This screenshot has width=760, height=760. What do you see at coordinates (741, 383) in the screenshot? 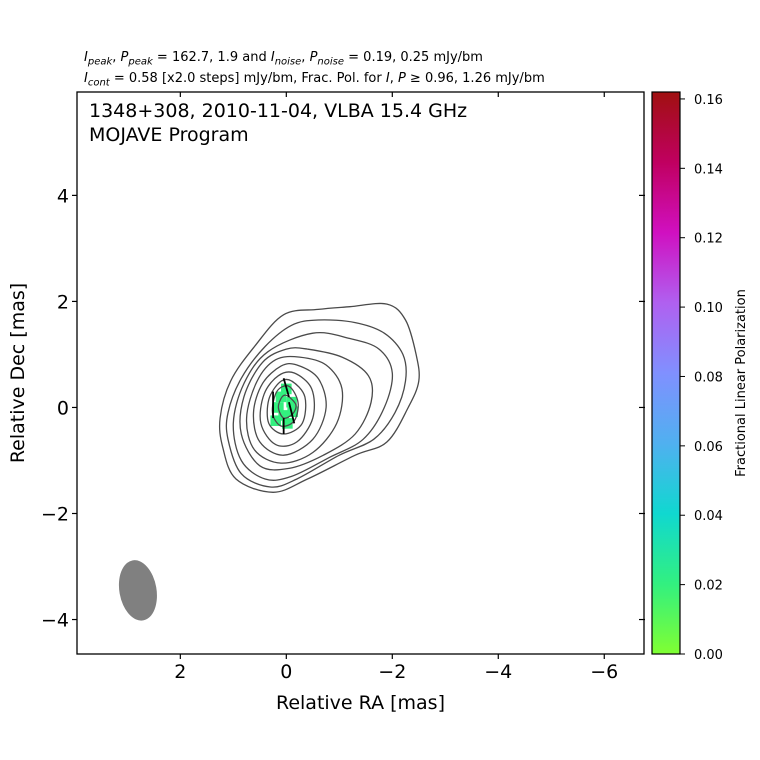
I see `colorbar-label: Fractional Linear Polarization` at bounding box center [741, 383].